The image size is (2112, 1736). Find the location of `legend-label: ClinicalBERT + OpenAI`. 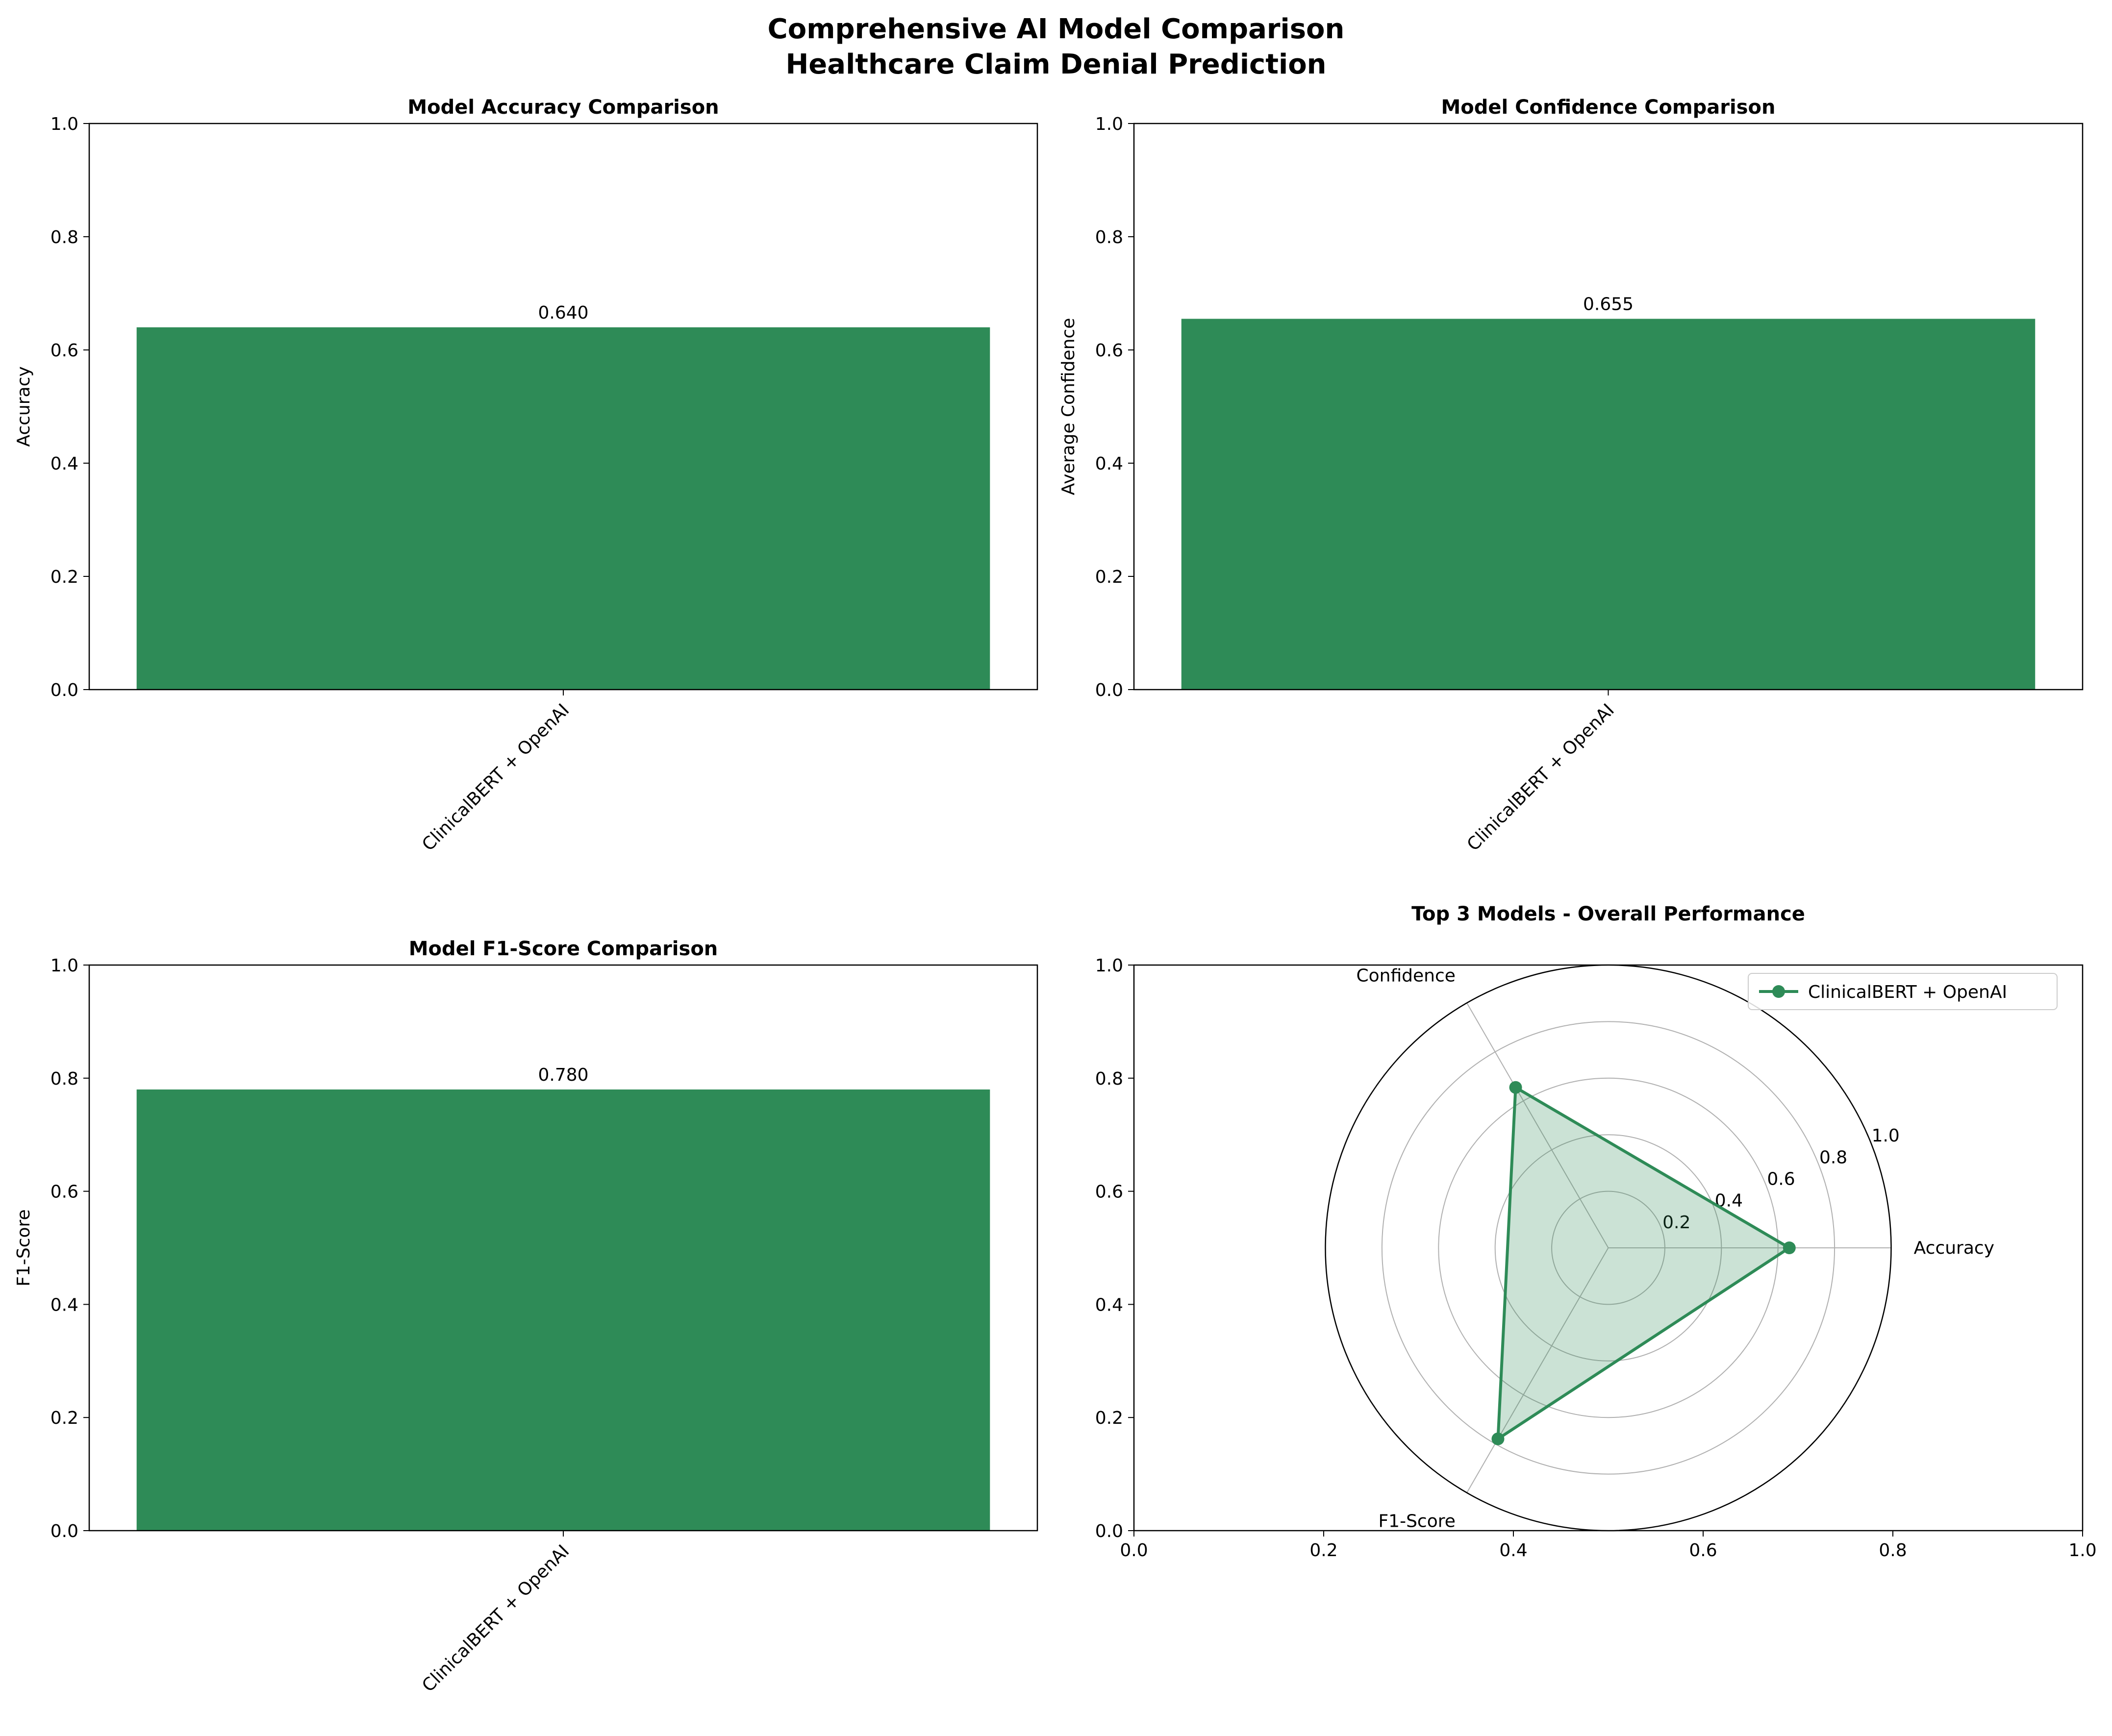

legend-label: ClinicalBERT + OpenAI is located at coordinates (1907, 992).